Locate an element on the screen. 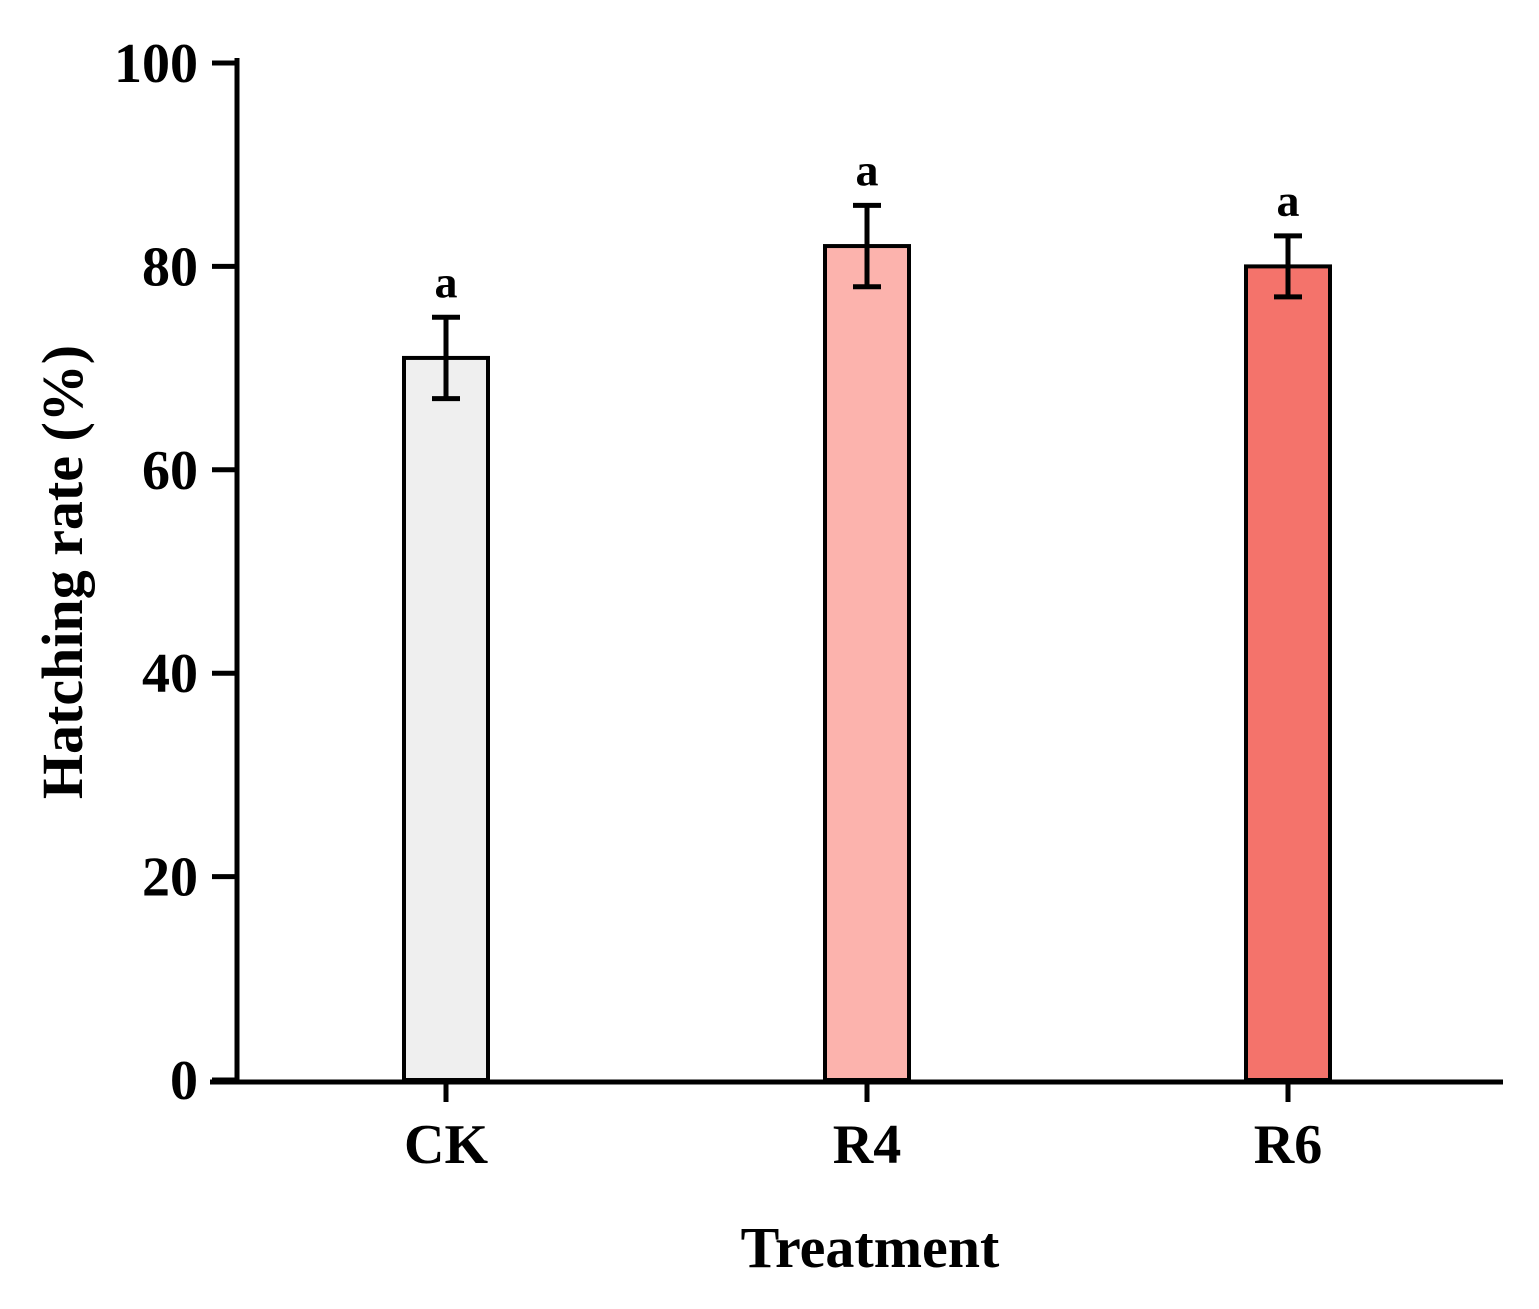 The width and height of the screenshot is (1539, 1309). x-ticks-layer: CK R4 R6 is located at coordinates (863, 1129).